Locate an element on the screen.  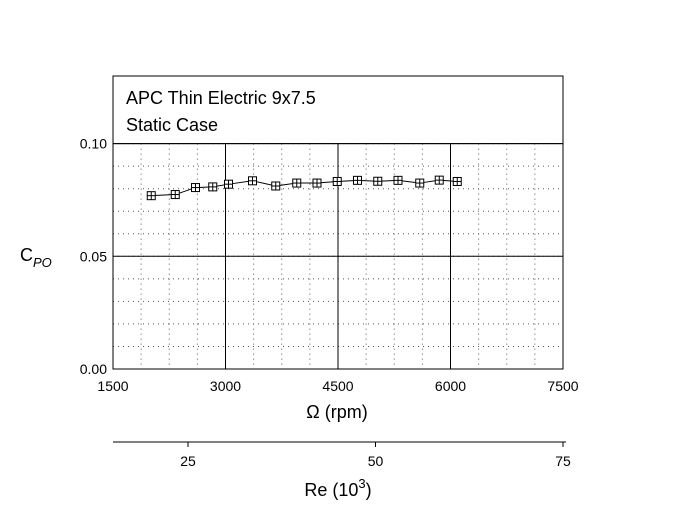
secondary-axis-title: Re (103) is located at coordinates (337, 488).